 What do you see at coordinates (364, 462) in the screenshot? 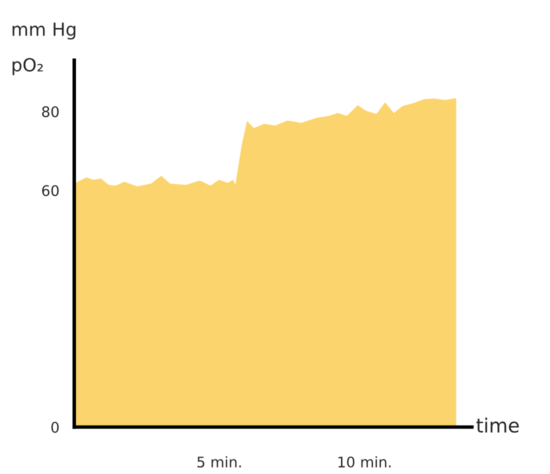
I see `x-tick-label: 10 min.` at bounding box center [364, 462].